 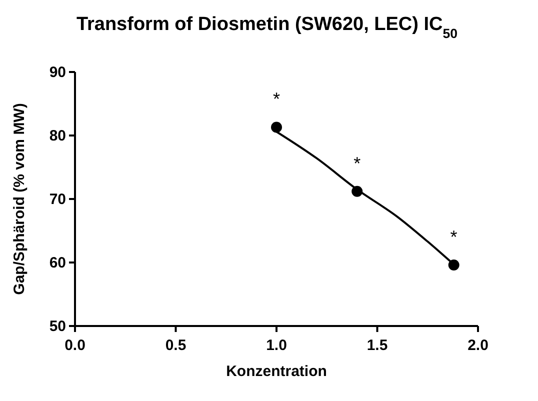 What do you see at coordinates (57, 326) in the screenshot?
I see `y-tick-label: 50` at bounding box center [57, 326].